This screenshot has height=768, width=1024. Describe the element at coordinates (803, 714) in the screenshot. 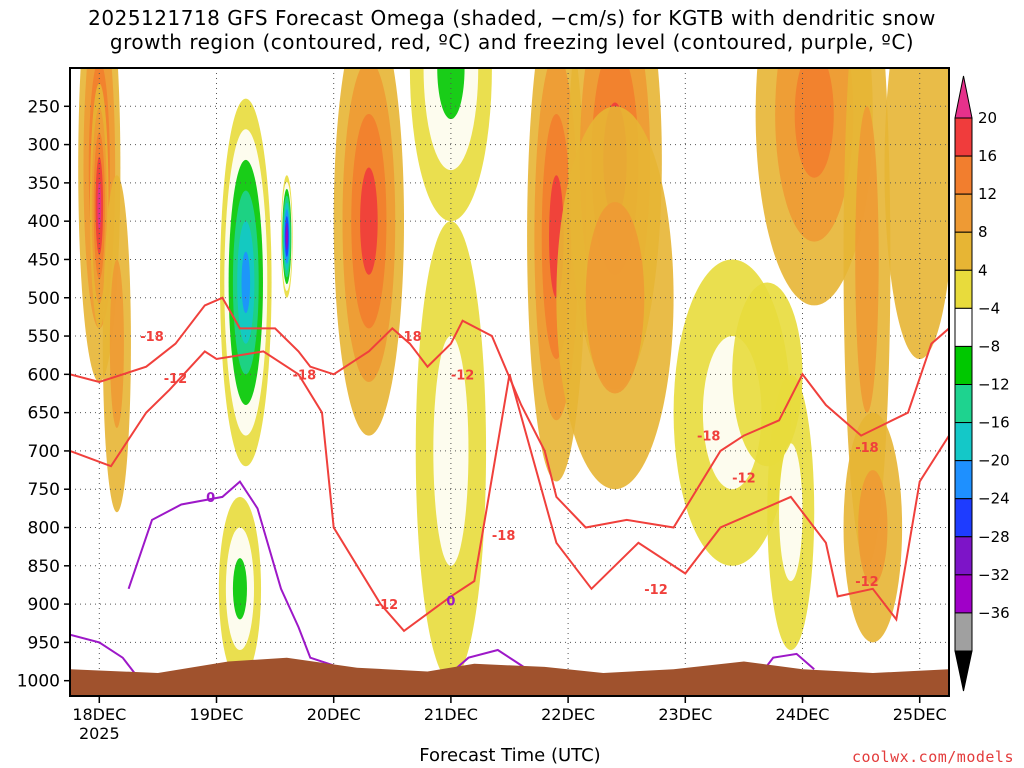

I see `x-tick-label: 24DEC` at that location.